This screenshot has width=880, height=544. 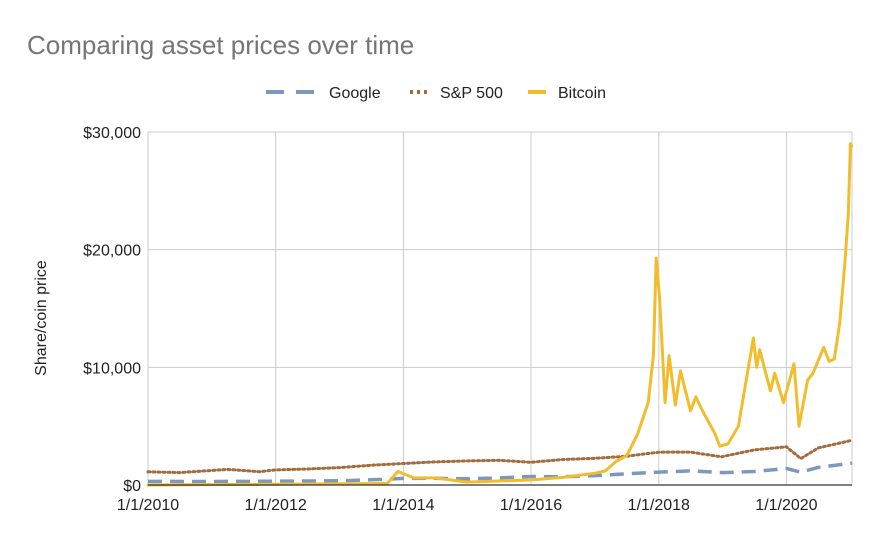 I want to click on legend-label: S&P 500, so click(x=471, y=93).